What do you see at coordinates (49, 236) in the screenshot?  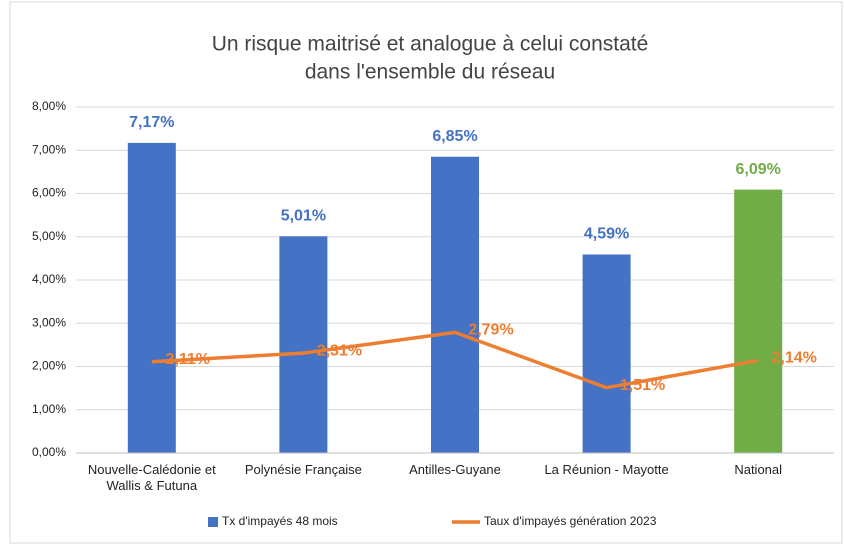 I see `y-tick-label: 5,00%` at bounding box center [49, 236].